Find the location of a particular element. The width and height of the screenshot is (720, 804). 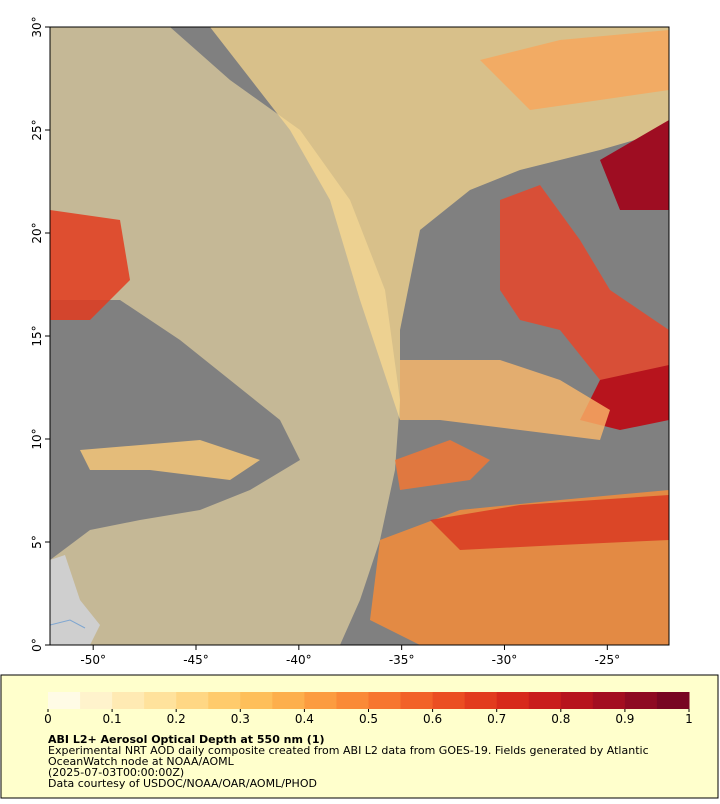

colorbar-tick-label: 0.7 is located at coordinates (496, 719).